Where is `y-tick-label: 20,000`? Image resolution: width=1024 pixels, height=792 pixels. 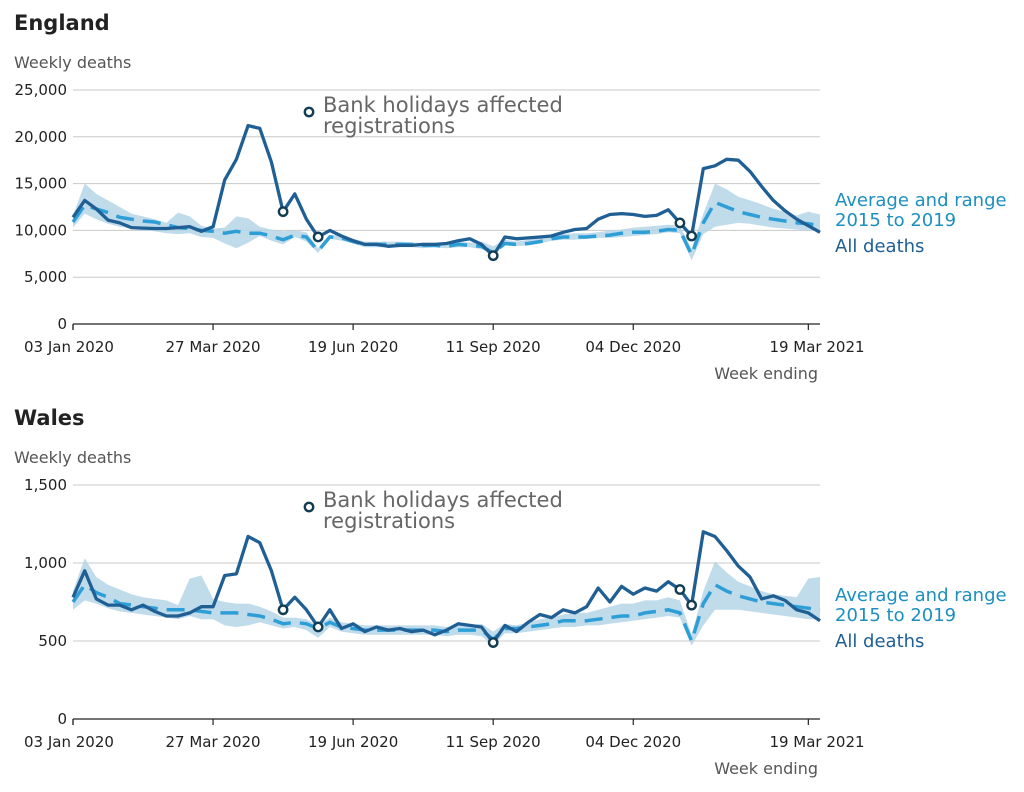
y-tick-label: 20,000 is located at coordinates (41, 137).